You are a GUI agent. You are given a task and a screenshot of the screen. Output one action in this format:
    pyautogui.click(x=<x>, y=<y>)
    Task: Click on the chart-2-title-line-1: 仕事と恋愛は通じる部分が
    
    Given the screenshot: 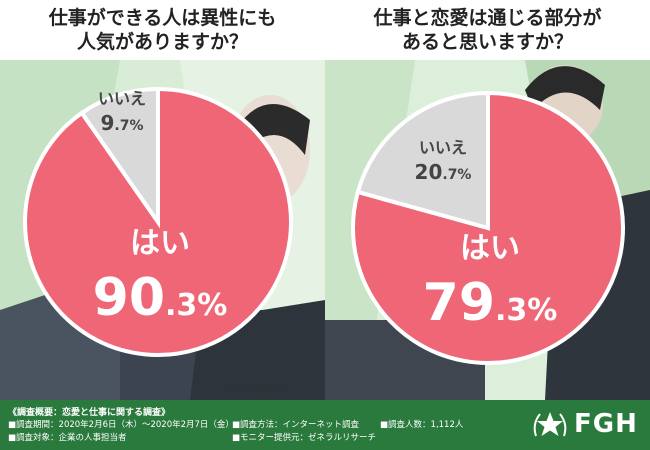 What is the action you would take?
    pyautogui.click(x=487, y=18)
    